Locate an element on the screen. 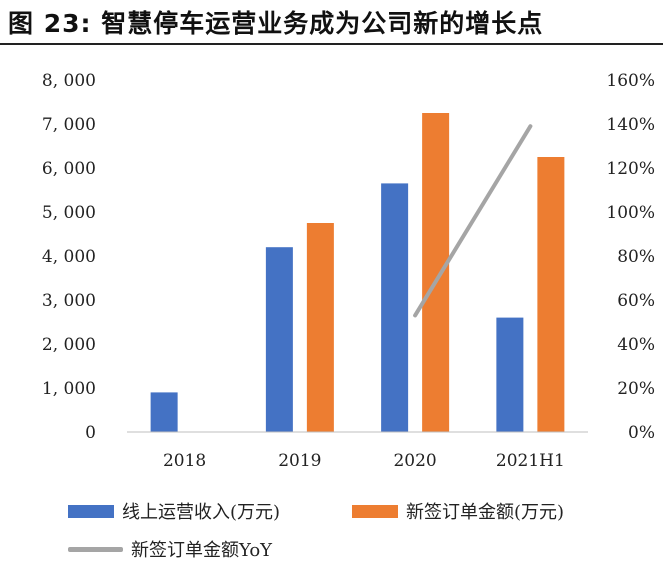 This screenshot has width=663, height=580. legend-swatch-yoy is located at coordinates (95, 549).